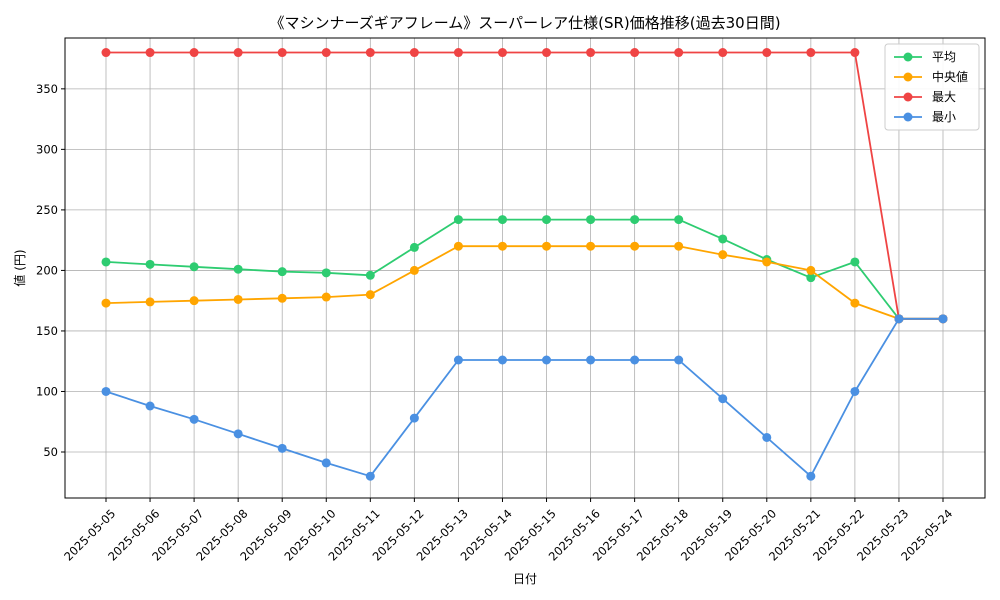 The width and height of the screenshot is (1000, 600). Describe the element at coordinates (47, 210) in the screenshot. I see `y-tick-label: 250` at that location.